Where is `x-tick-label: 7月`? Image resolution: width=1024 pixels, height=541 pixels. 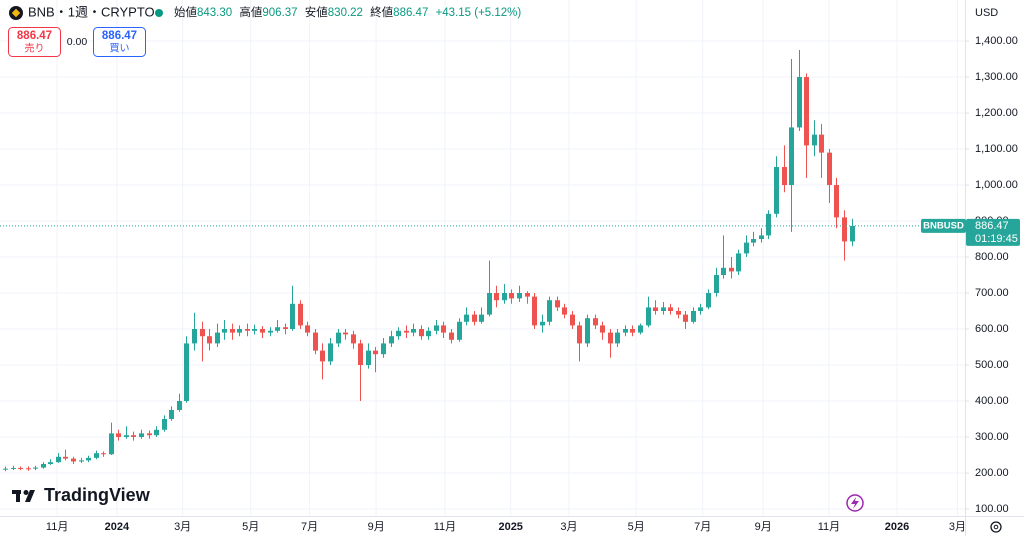 x-tick-label: 7月 is located at coordinates (309, 527).